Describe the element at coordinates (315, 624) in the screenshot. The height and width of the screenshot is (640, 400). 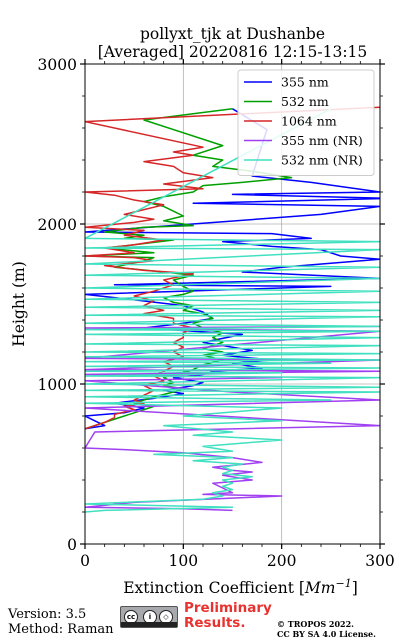
I see `copyright-line: © TROPOS 2022.` at that location.